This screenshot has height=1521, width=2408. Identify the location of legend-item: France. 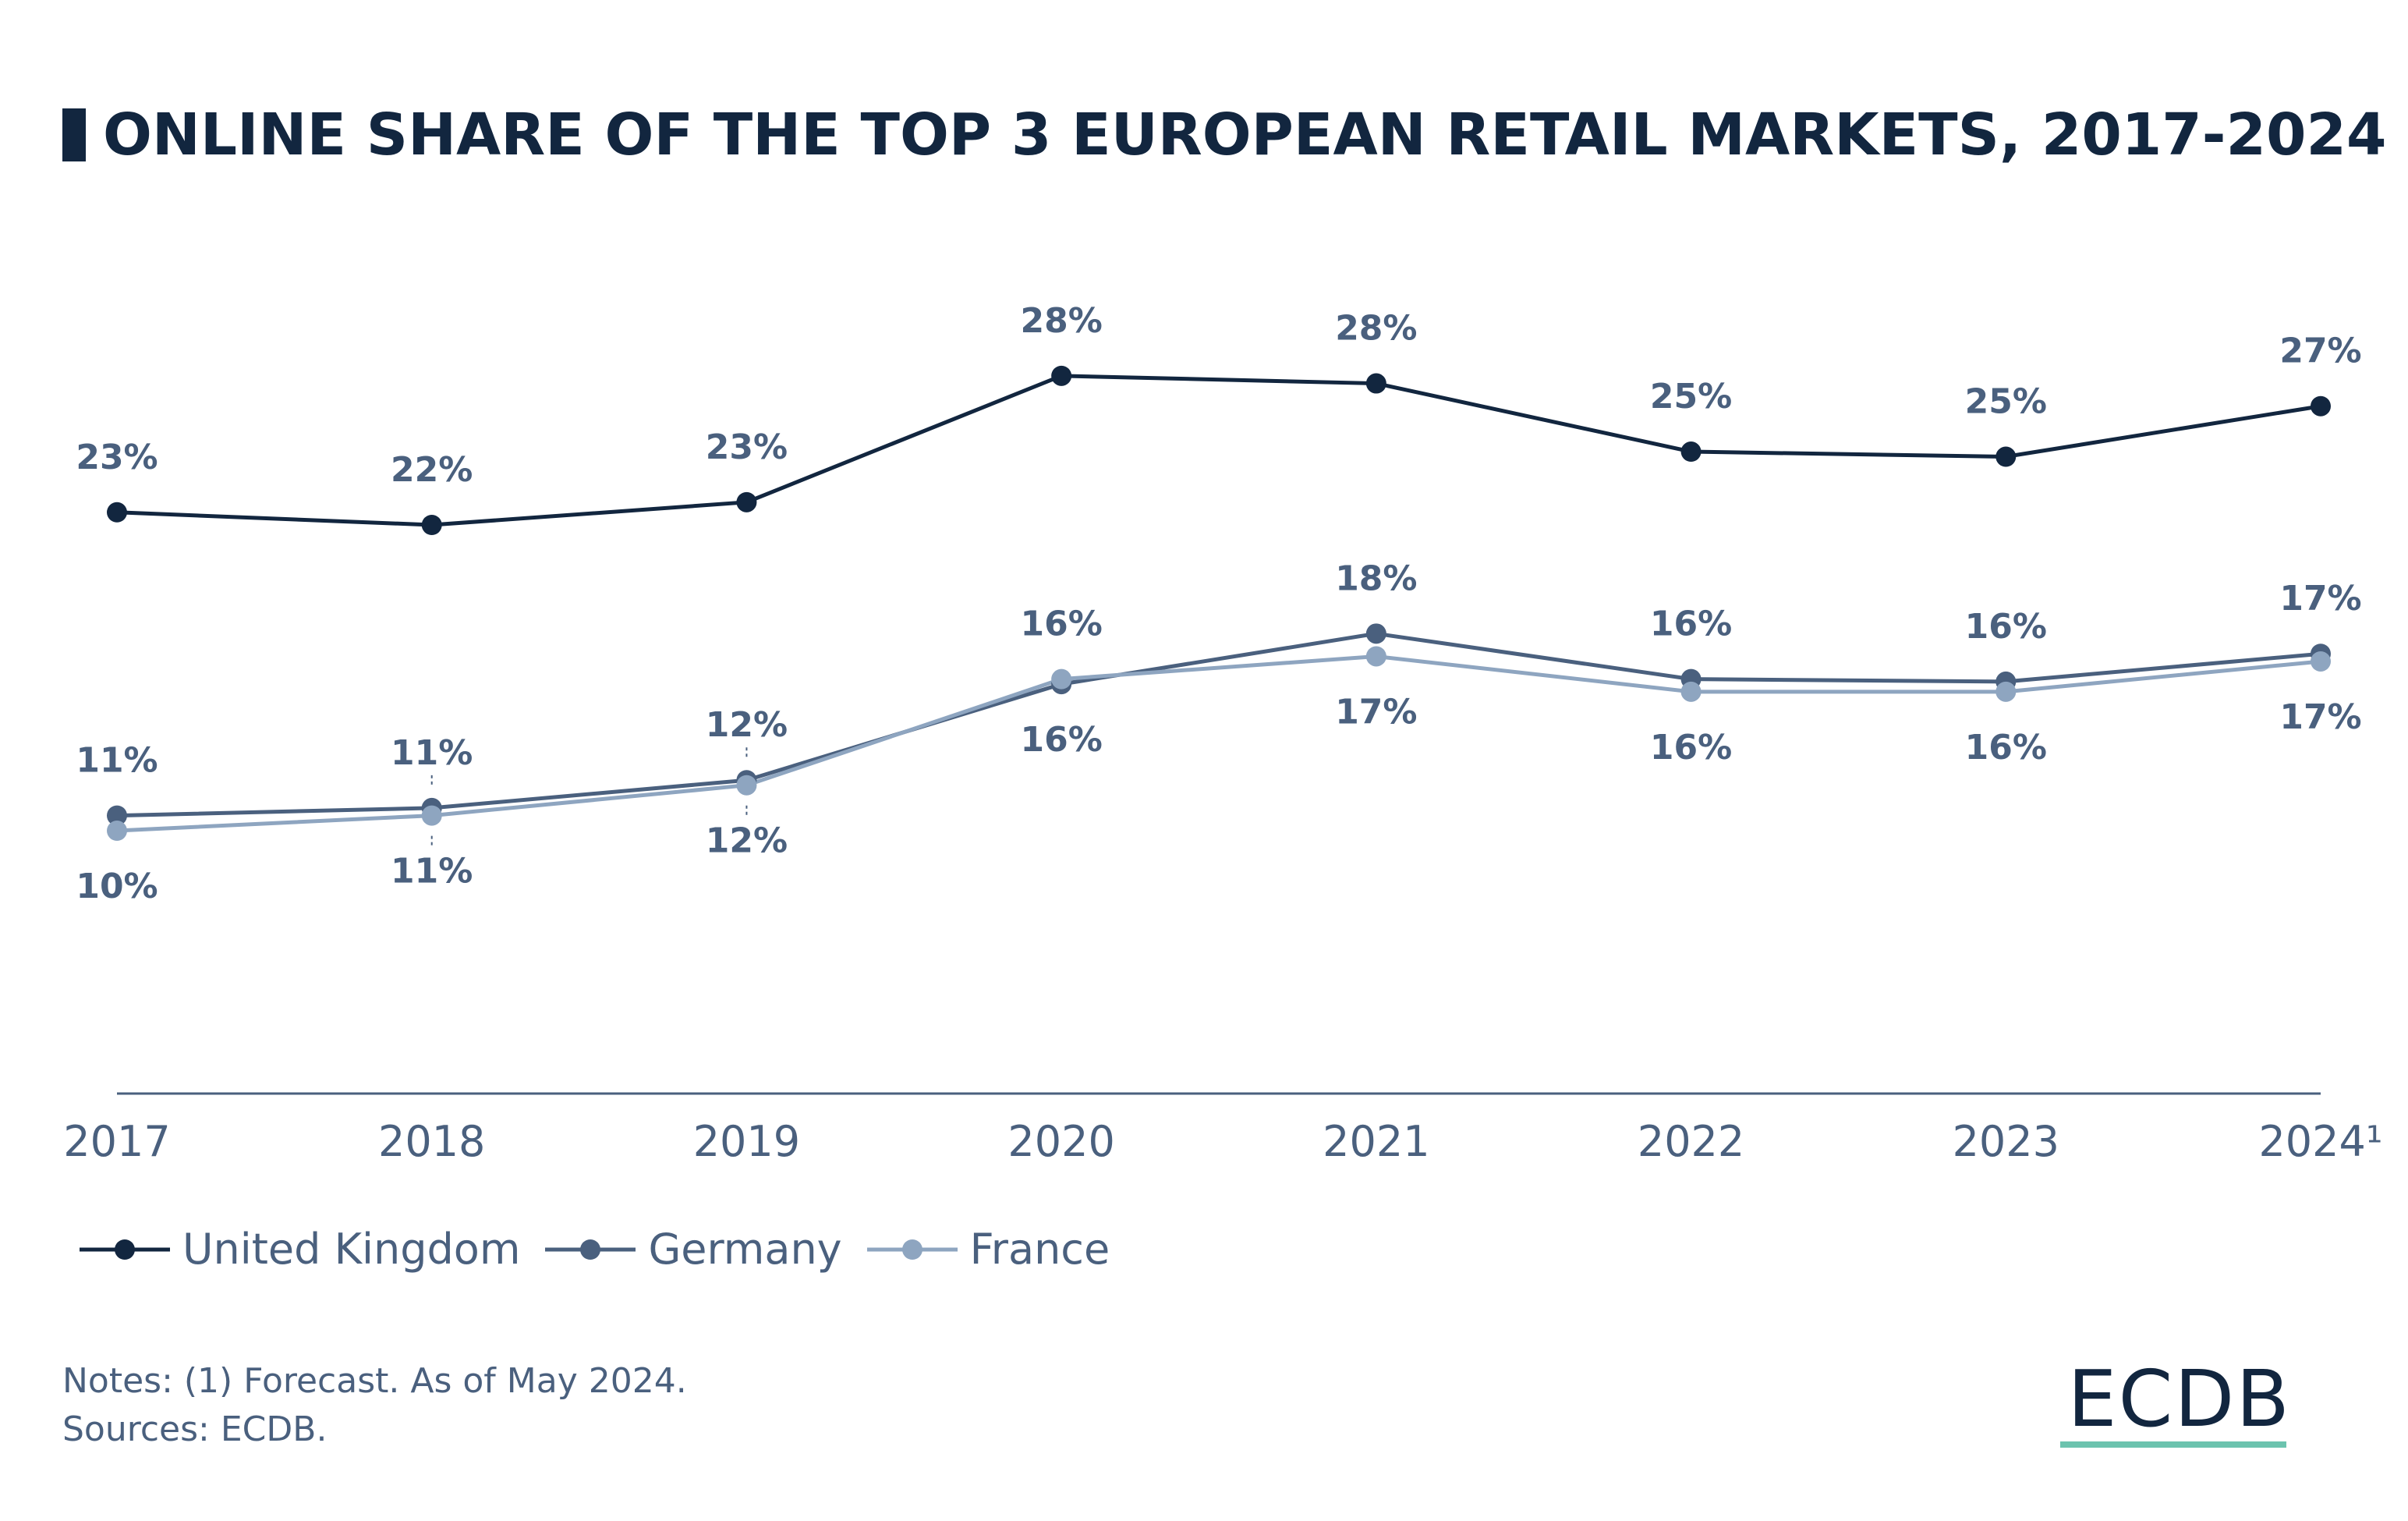
(988, 1250).